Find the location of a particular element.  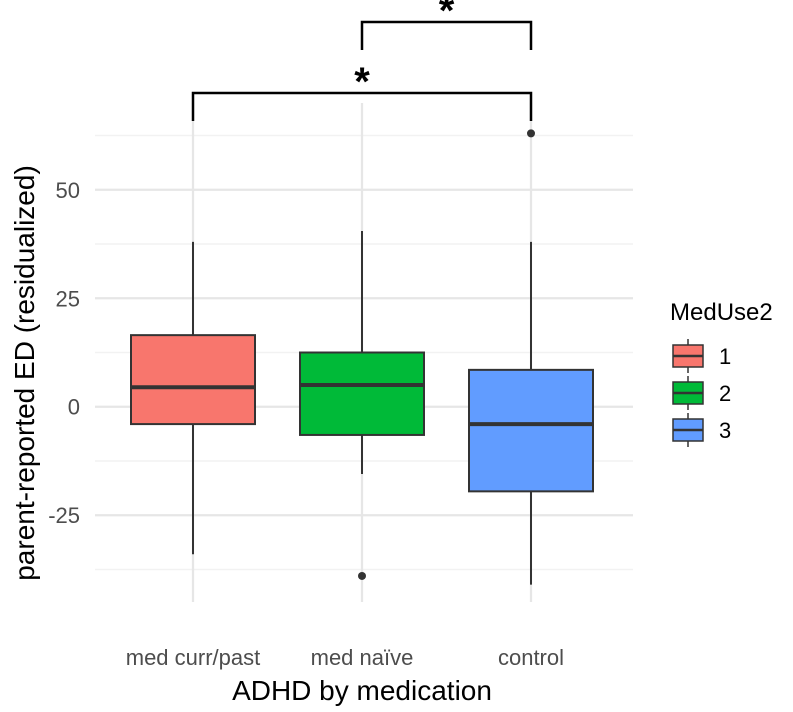

legend-title: MedUse2 is located at coordinates (721, 312).